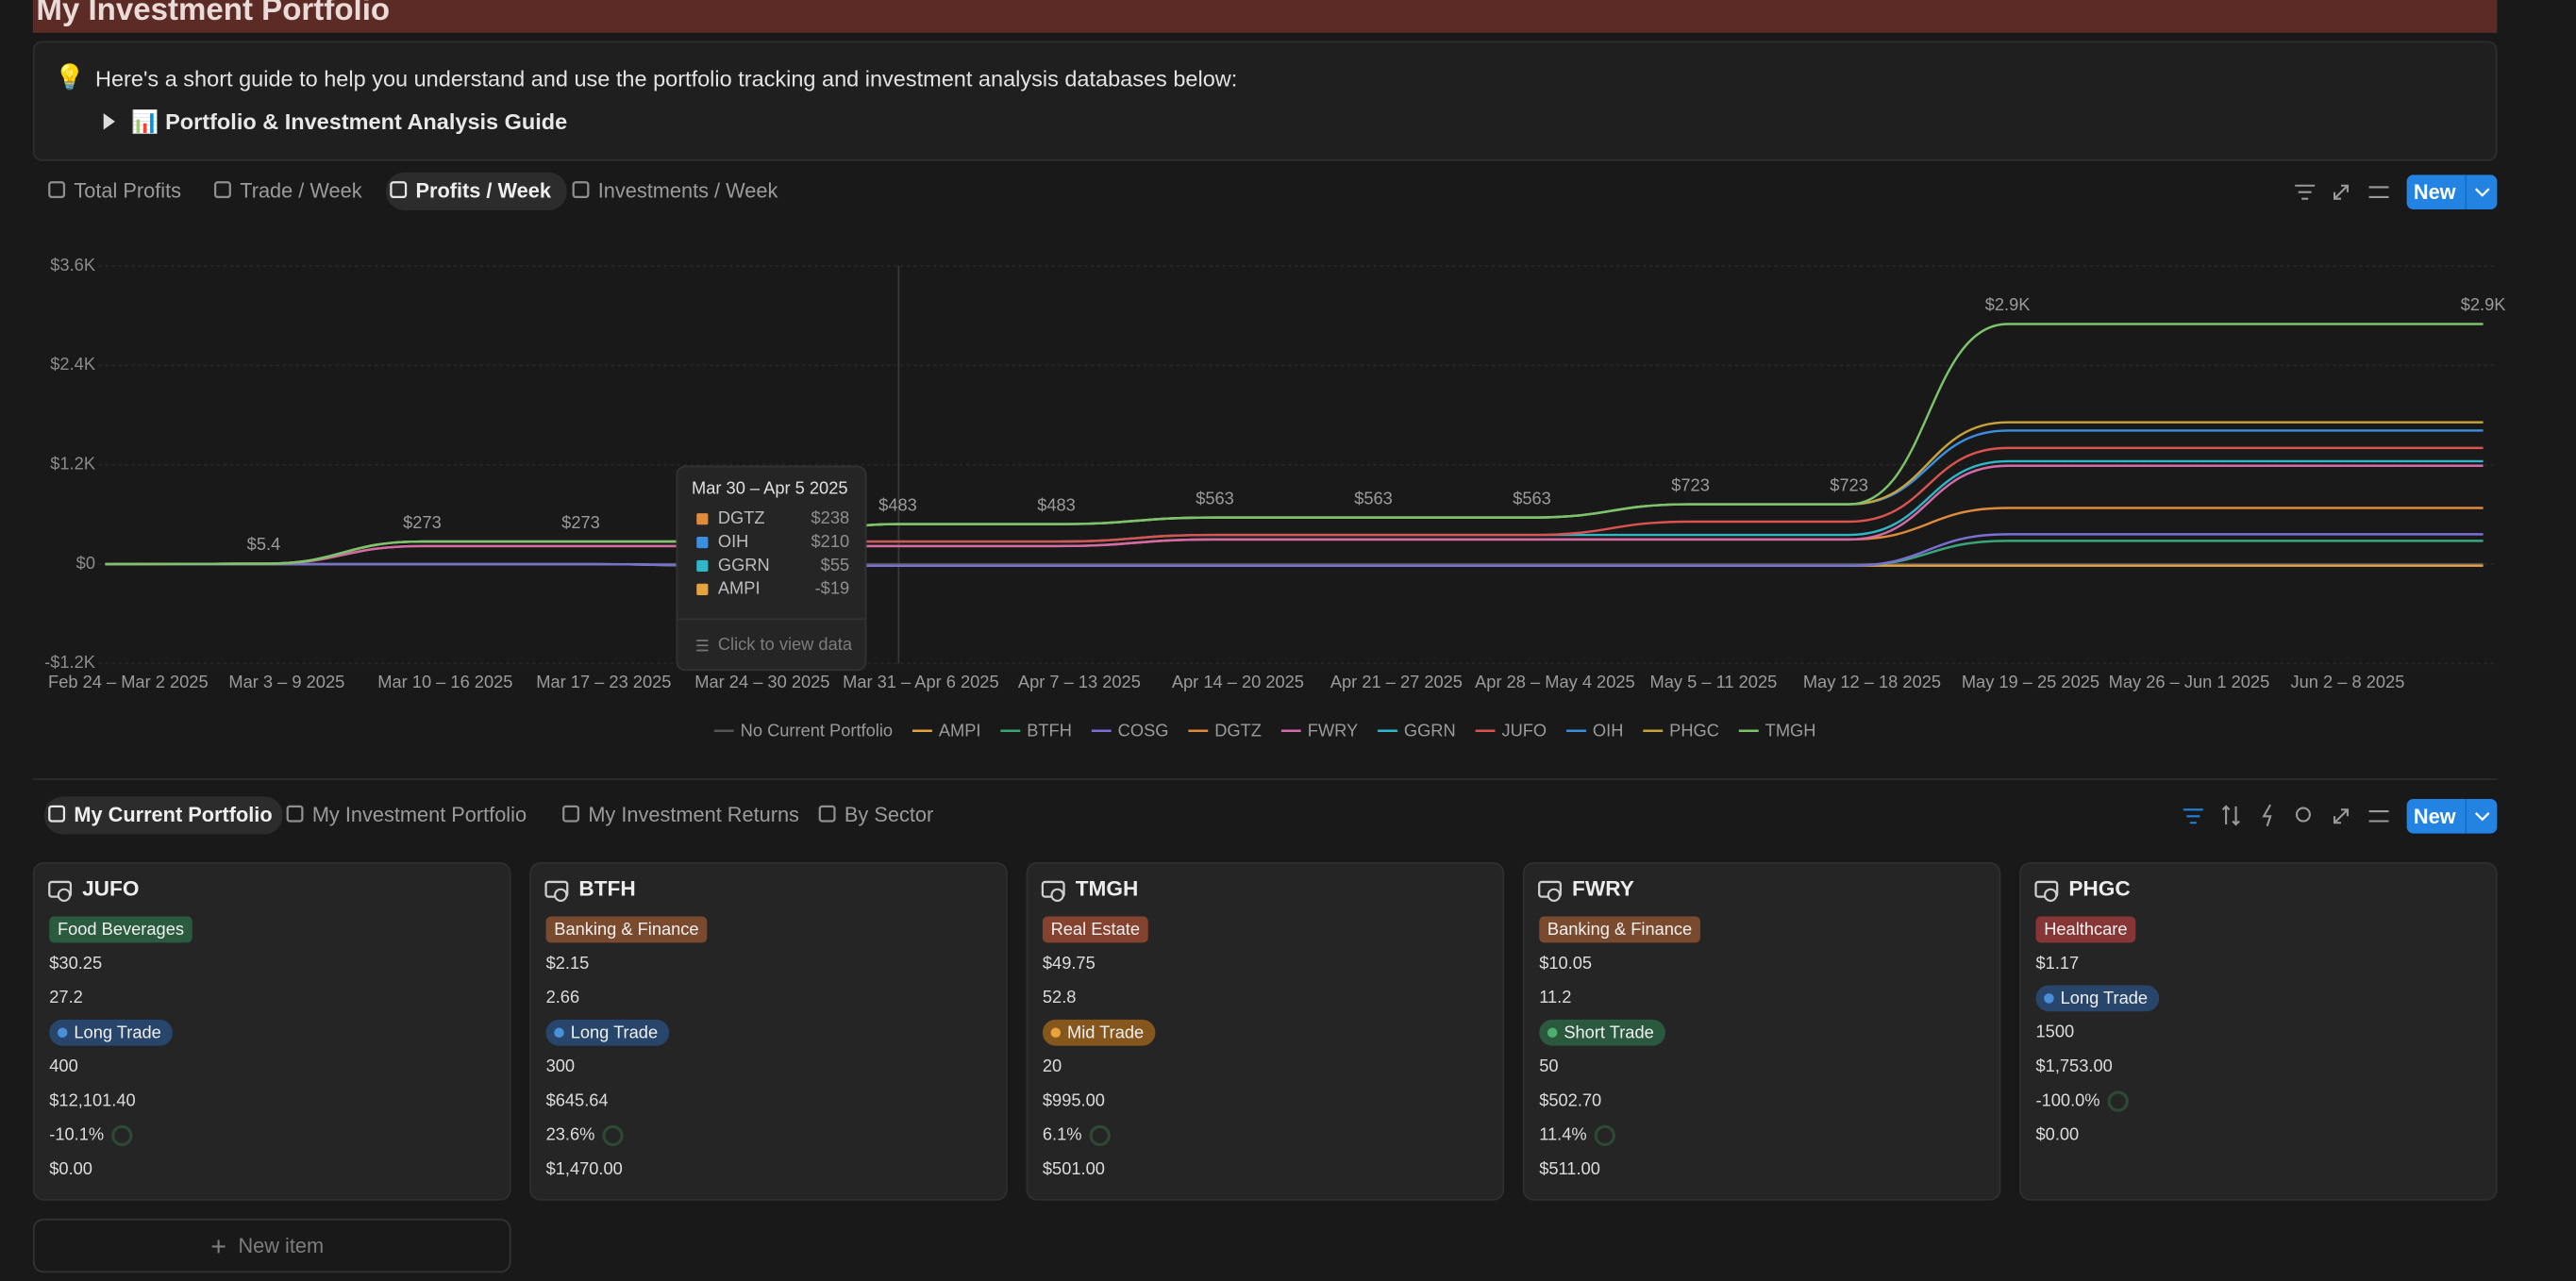 The height and width of the screenshot is (1281, 2576). I want to click on tab: Investments / Week, so click(675, 190).